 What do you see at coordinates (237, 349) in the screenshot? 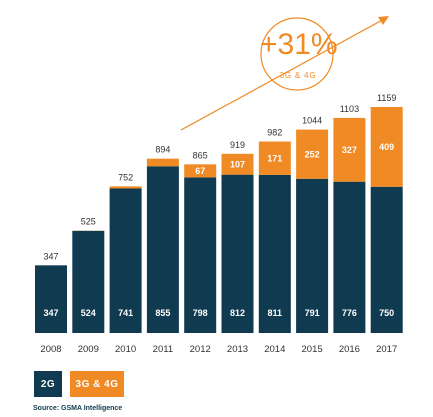
I see `tick-label-2013: 2013` at bounding box center [237, 349].